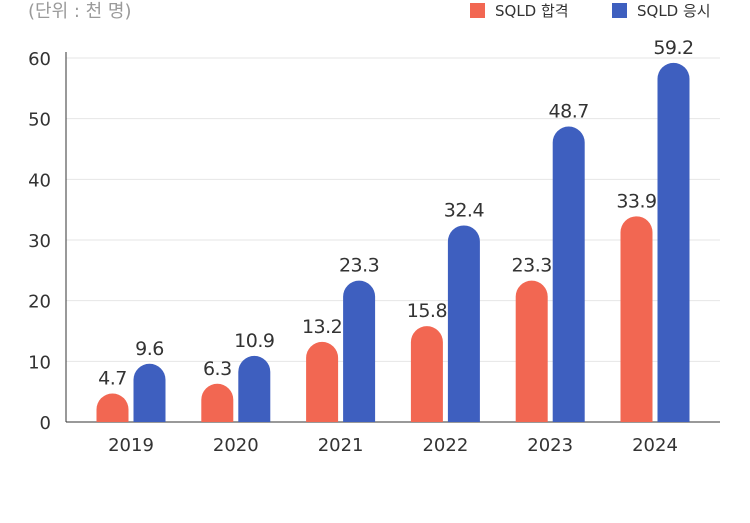 The image size is (750, 523). I want to click on legend-item-passed: SQLD 합격, so click(519, 10).